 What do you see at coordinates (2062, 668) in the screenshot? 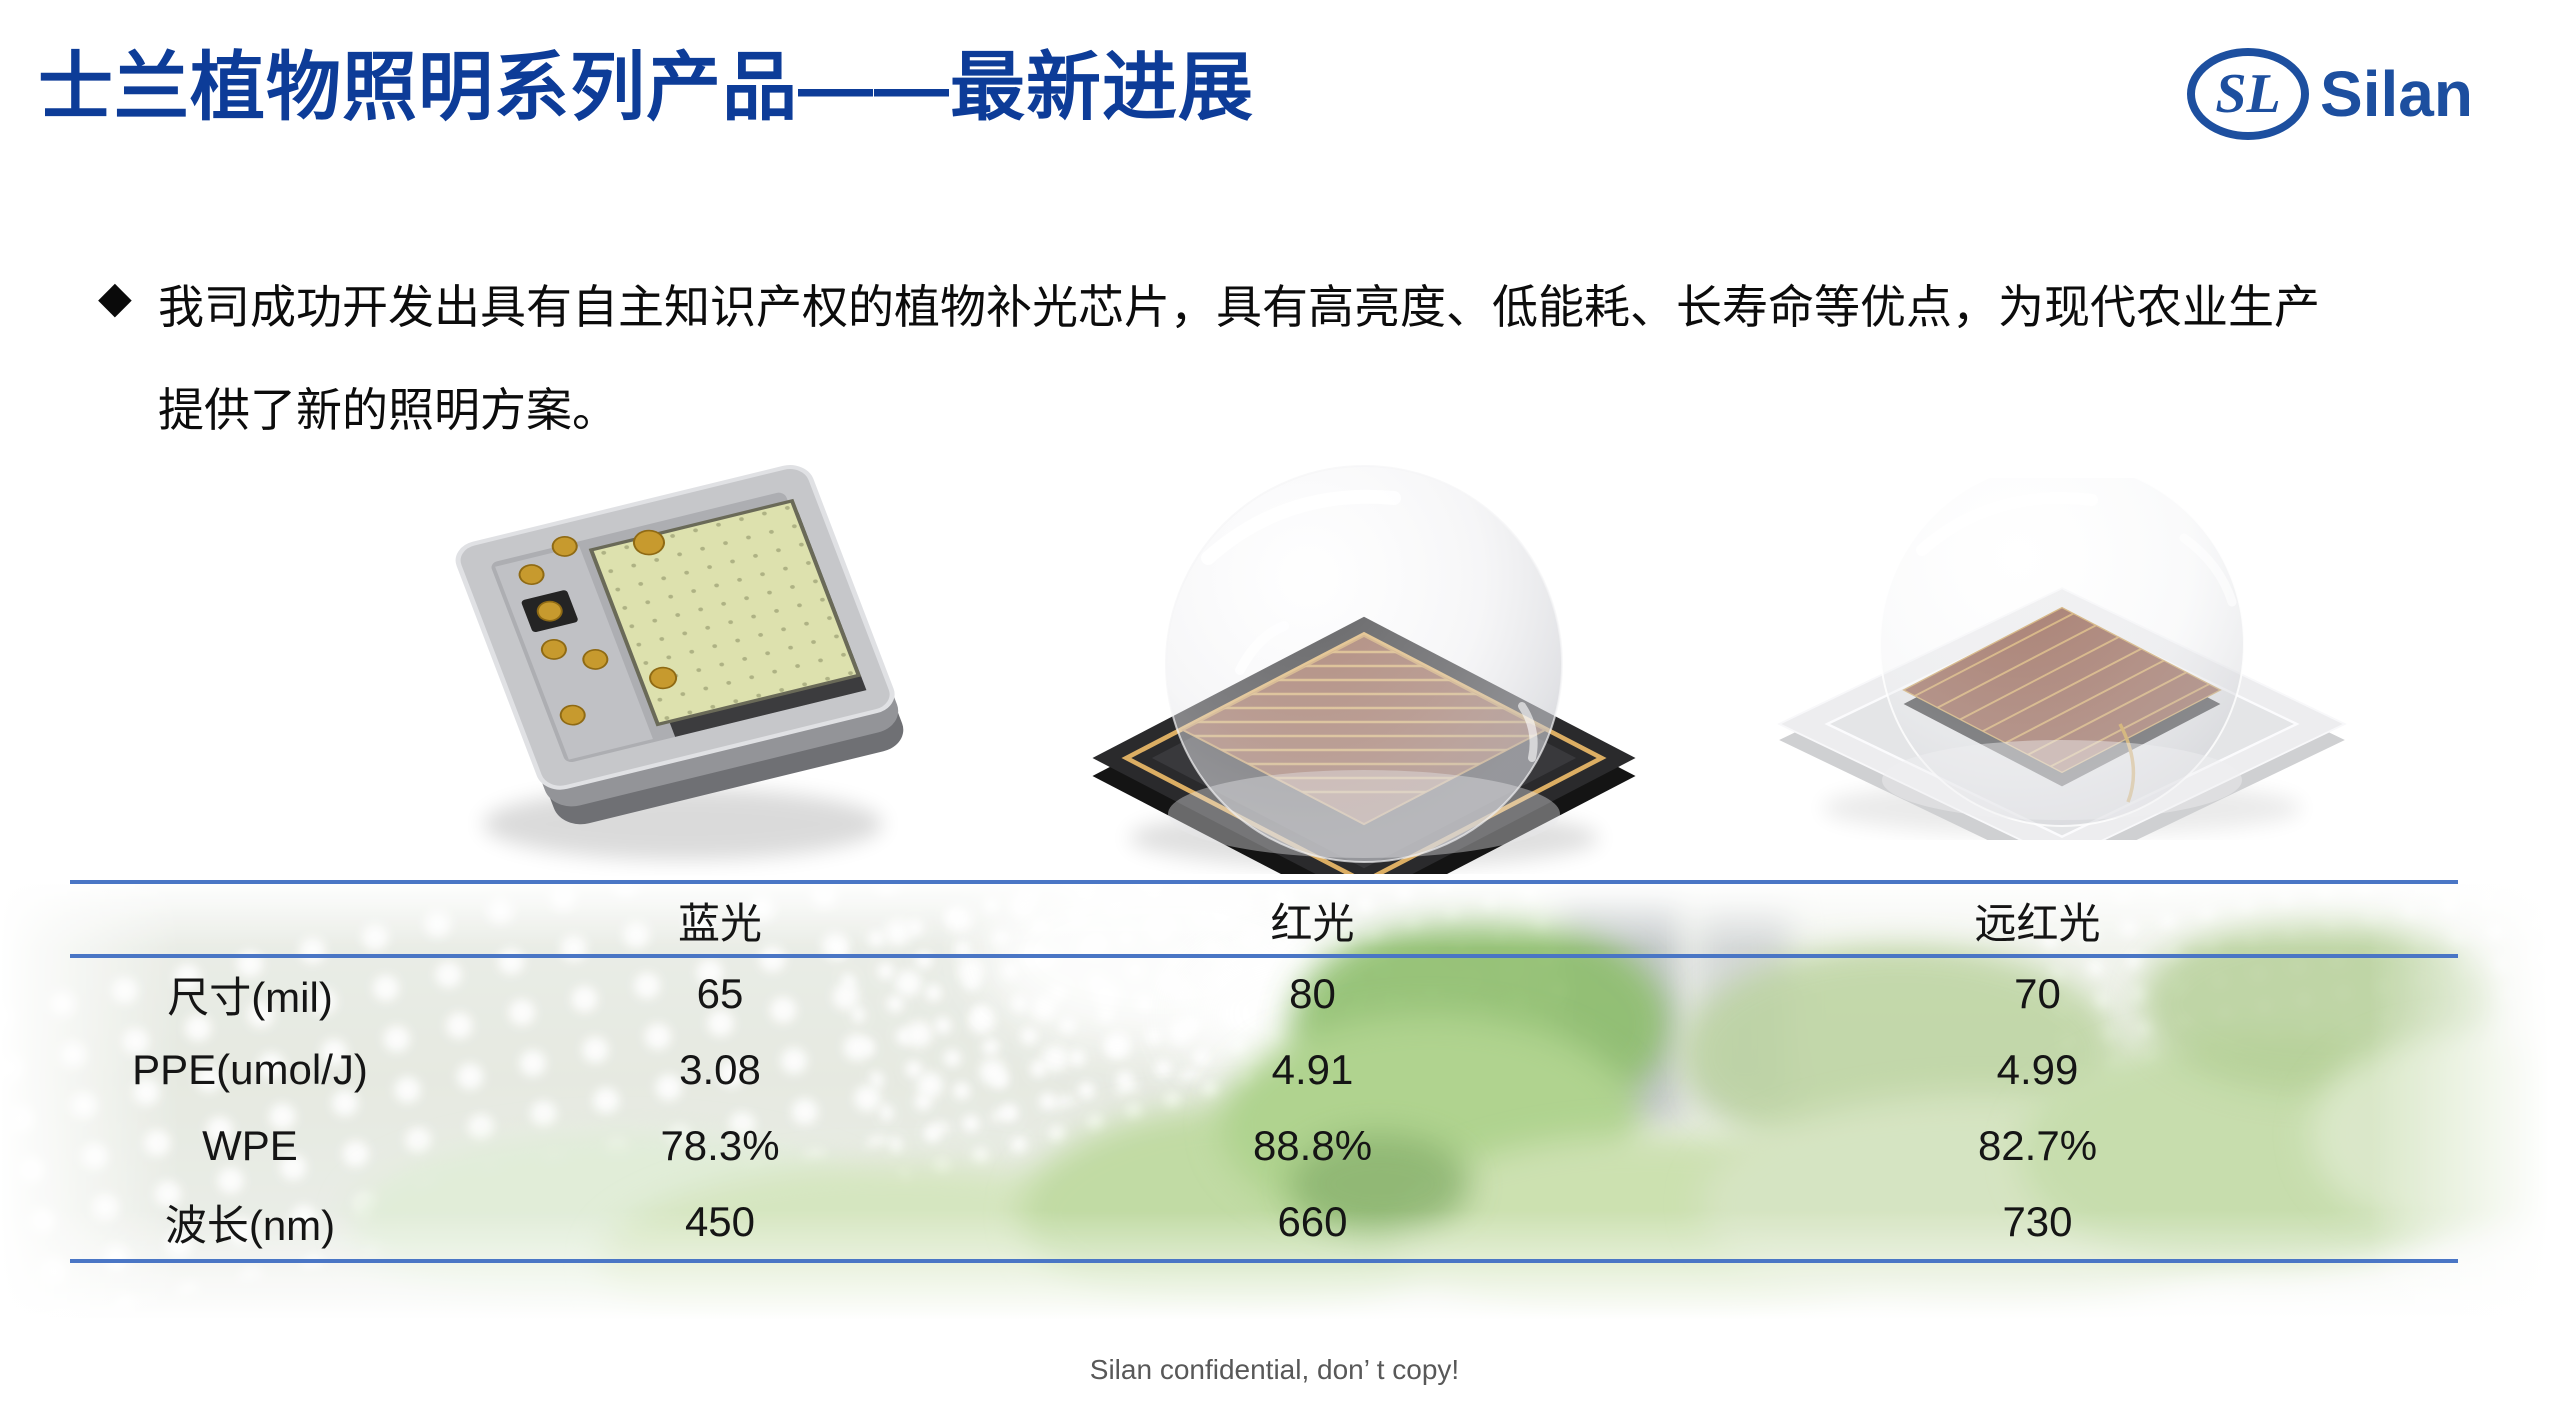
I see `far-red-led-dome-photo` at bounding box center [2062, 668].